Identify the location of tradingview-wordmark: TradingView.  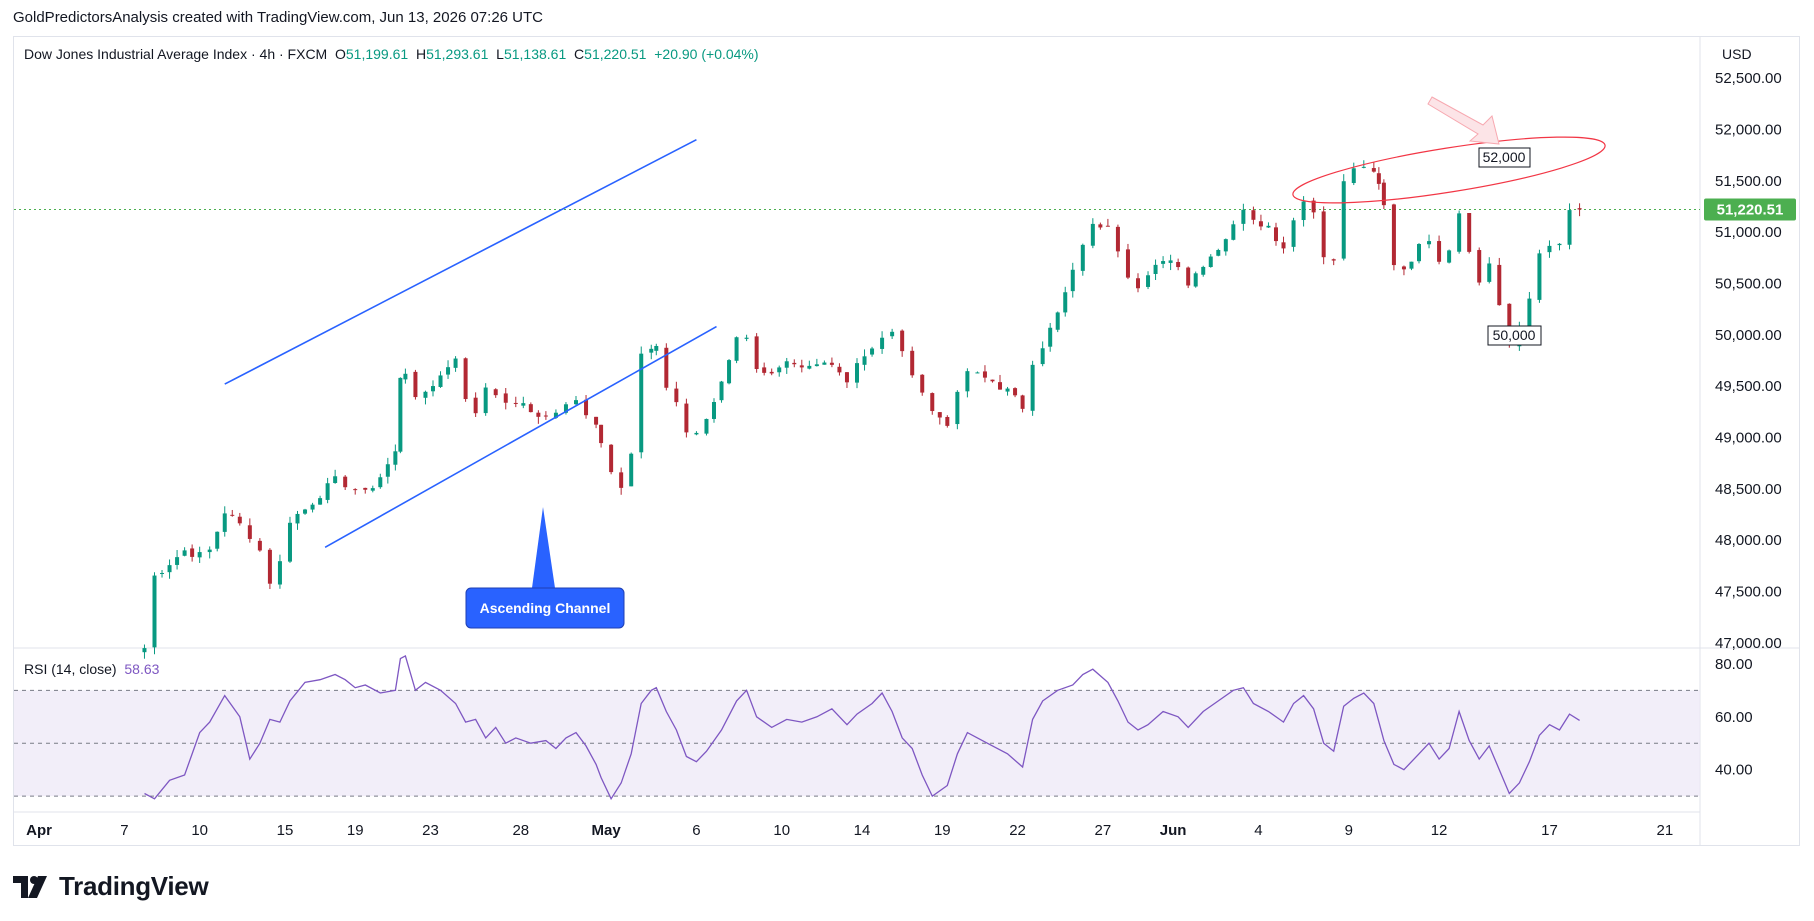
(134, 886).